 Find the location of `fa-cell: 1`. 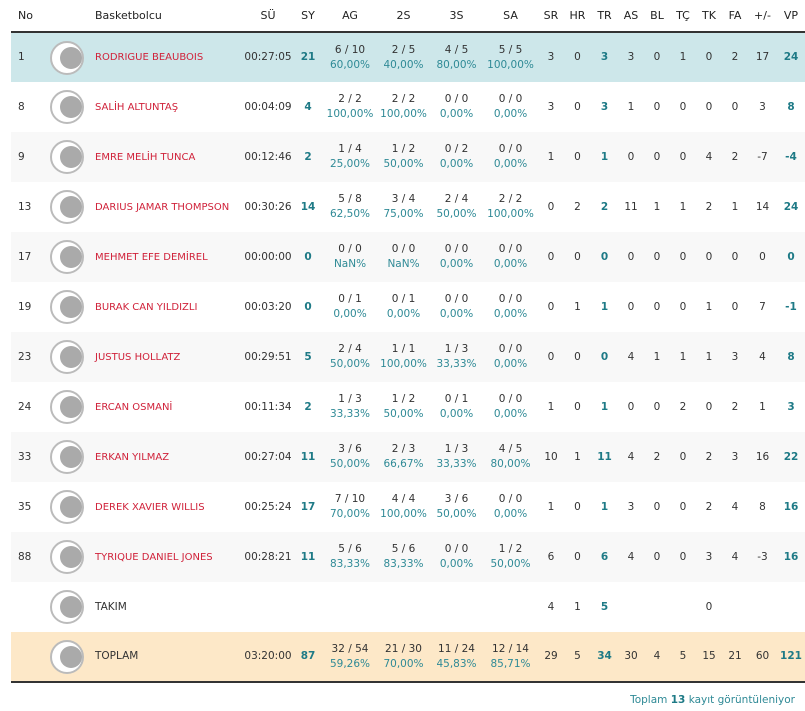

fa-cell: 1 is located at coordinates (735, 207).